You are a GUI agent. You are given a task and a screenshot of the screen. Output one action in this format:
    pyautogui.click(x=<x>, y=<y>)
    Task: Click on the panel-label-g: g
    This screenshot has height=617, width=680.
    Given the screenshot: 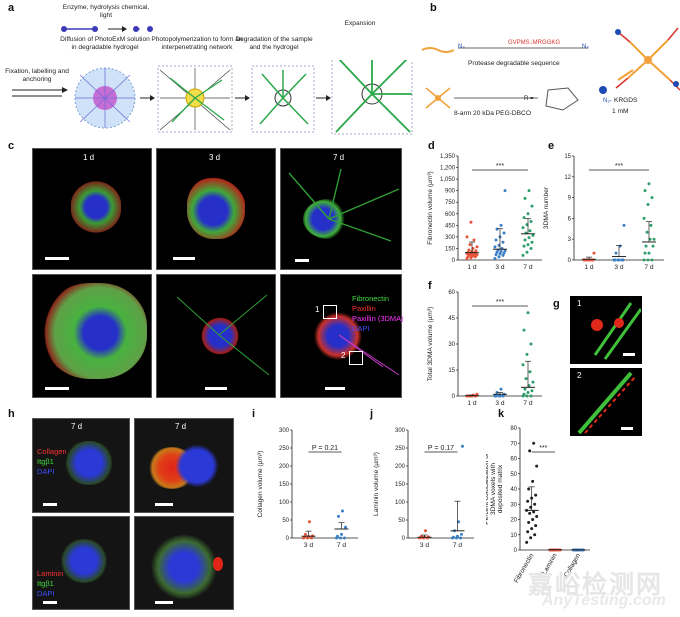 What is the action you would take?
    pyautogui.click(x=556, y=304)
    